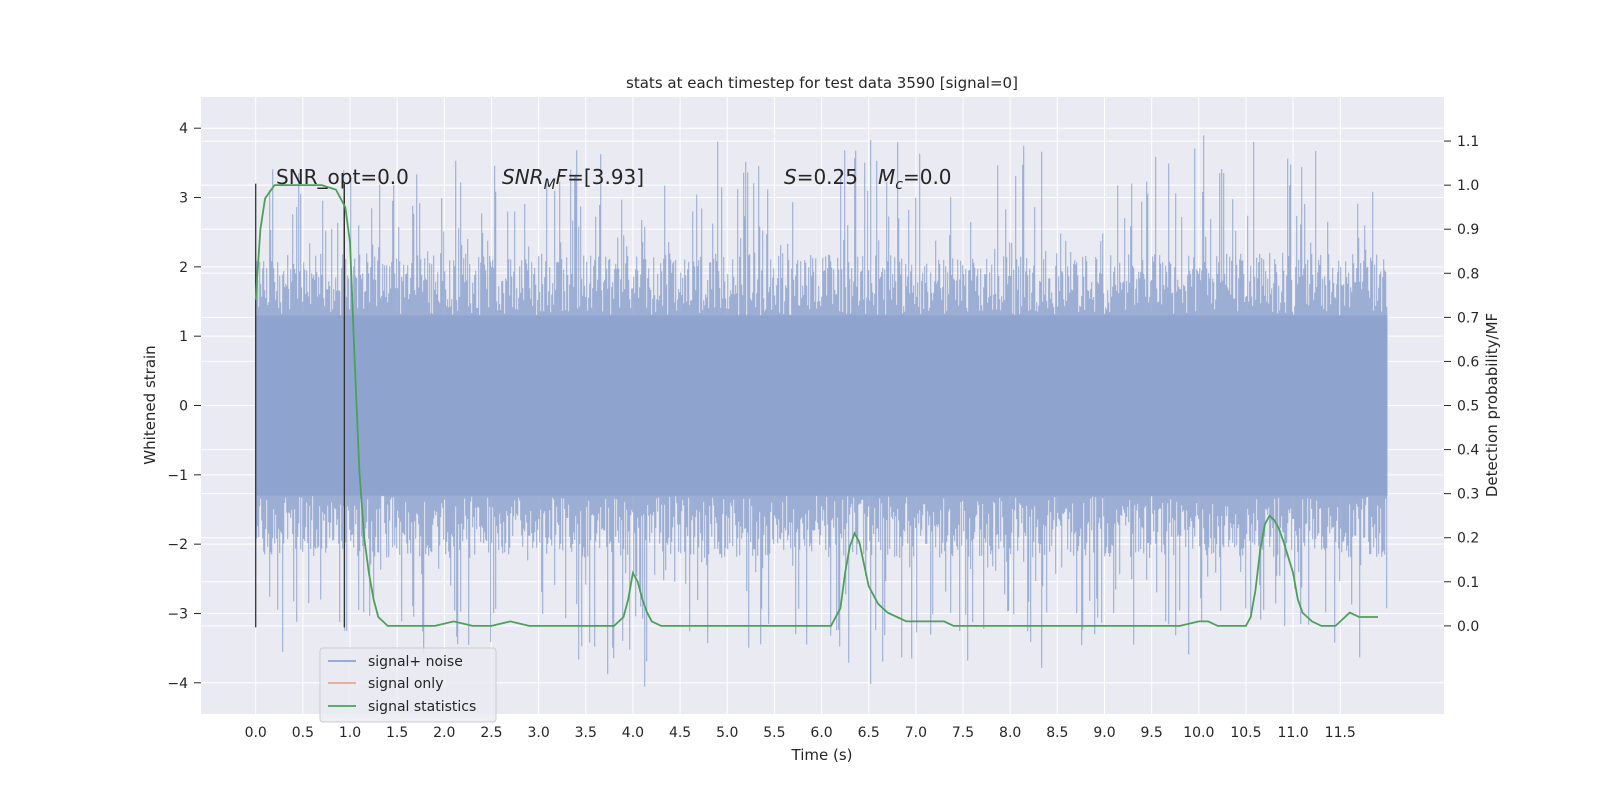 The width and height of the screenshot is (1600, 800). What do you see at coordinates (680, 733) in the screenshot?
I see `x-tick-label: 4.5` at bounding box center [680, 733].